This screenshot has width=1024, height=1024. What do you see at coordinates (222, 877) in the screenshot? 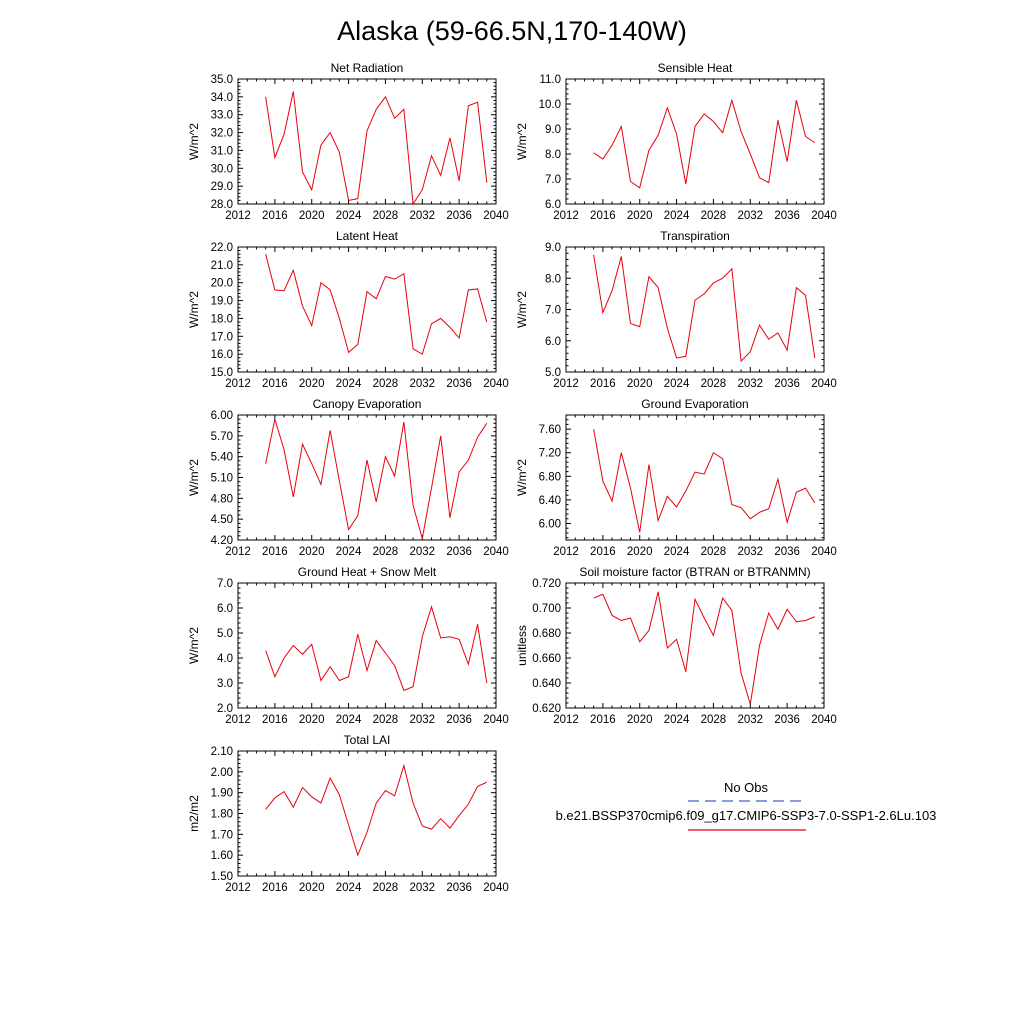
I see `y-tick-label: 1.50` at bounding box center [222, 877].